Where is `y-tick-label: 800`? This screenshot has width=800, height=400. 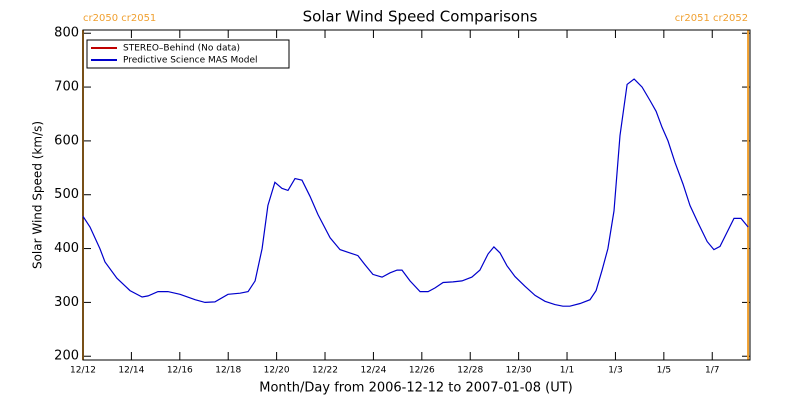
y-tick-label: 800 is located at coordinates (66, 33).